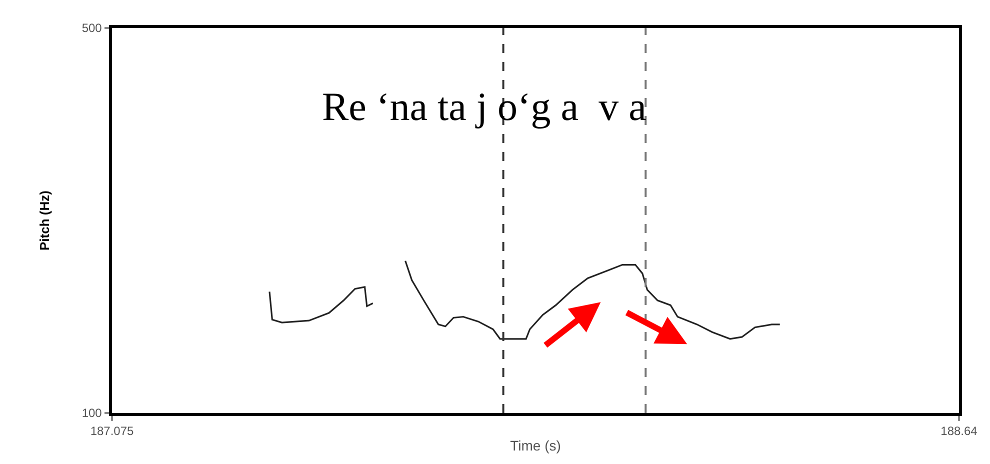 This screenshot has width=990, height=464. What do you see at coordinates (112, 431) in the screenshot?
I see `x-tick-label: 187.075` at bounding box center [112, 431].